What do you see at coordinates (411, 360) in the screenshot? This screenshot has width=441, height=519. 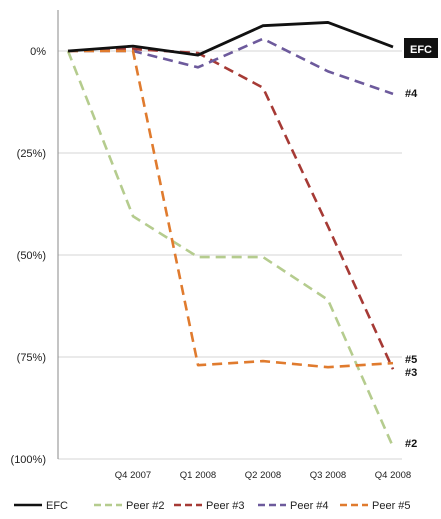 I see `end-label-5: #5` at bounding box center [411, 360].